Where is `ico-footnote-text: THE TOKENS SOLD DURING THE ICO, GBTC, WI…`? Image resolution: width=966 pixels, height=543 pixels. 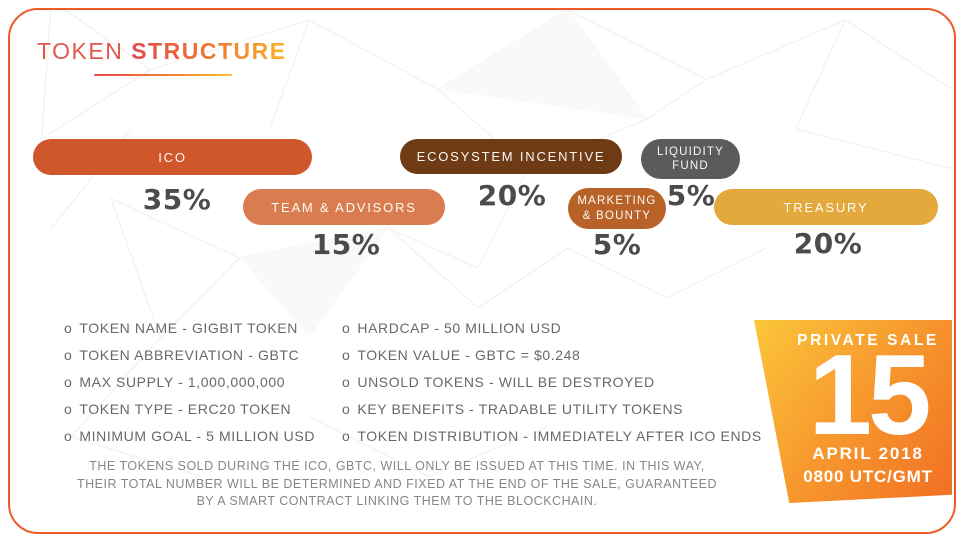
ico-footnote-text: THE TOKENS SOLD DURING THE ICO, GBTC, WI… is located at coordinates (397, 483).